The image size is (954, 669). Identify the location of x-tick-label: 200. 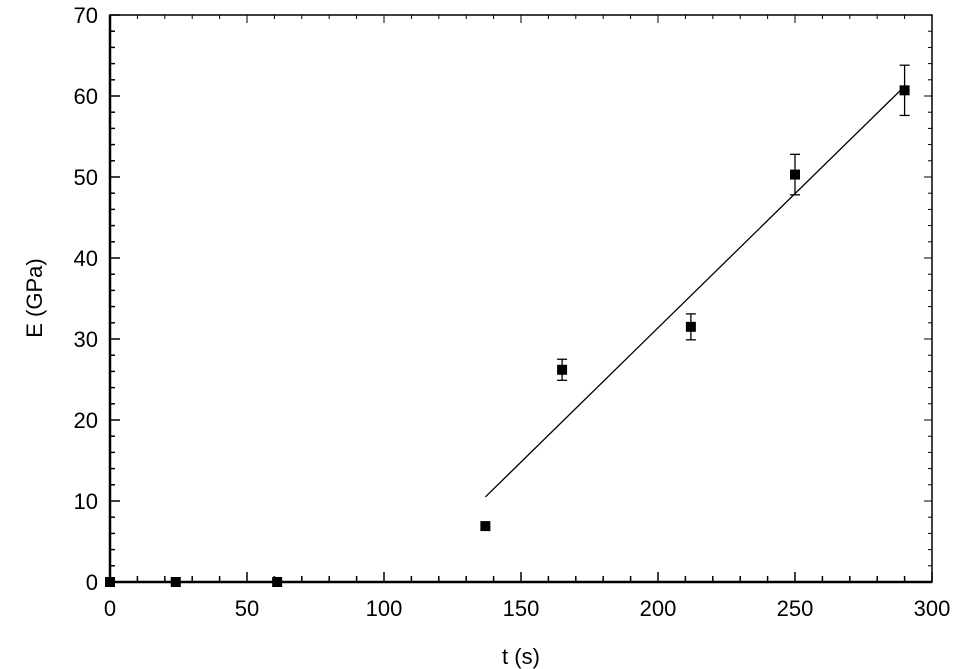
(658, 608).